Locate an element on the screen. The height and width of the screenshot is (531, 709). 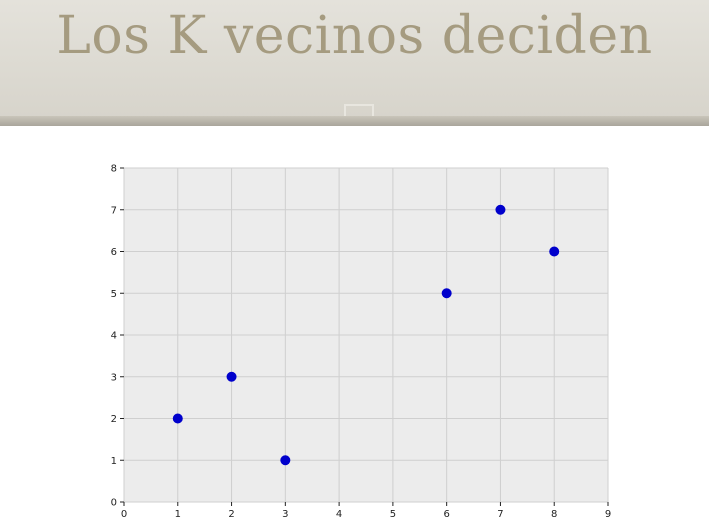
x-tick-label: 8 is located at coordinates (554, 514).